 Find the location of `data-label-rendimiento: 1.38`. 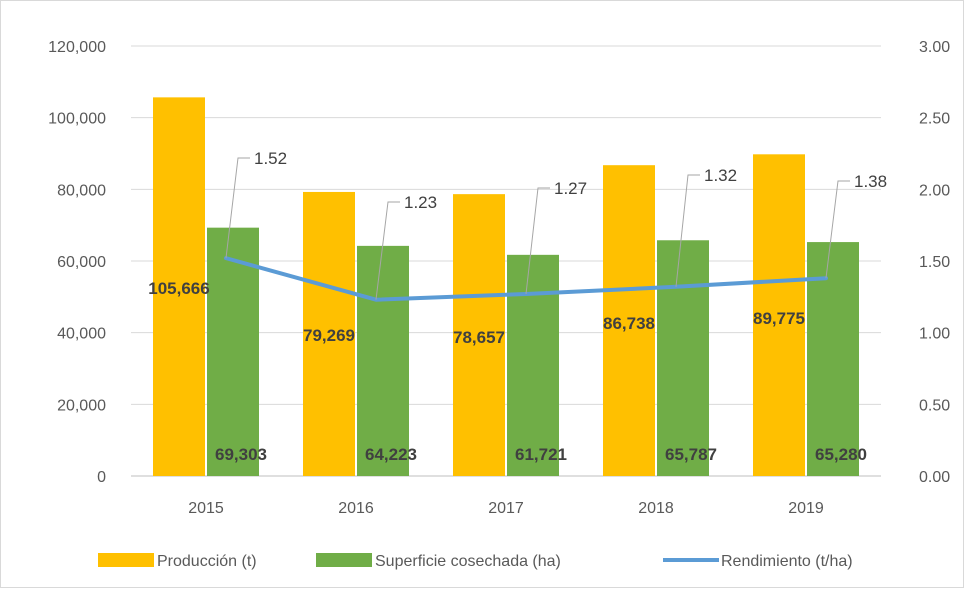

data-label-rendimiento: 1.38 is located at coordinates (870, 181).